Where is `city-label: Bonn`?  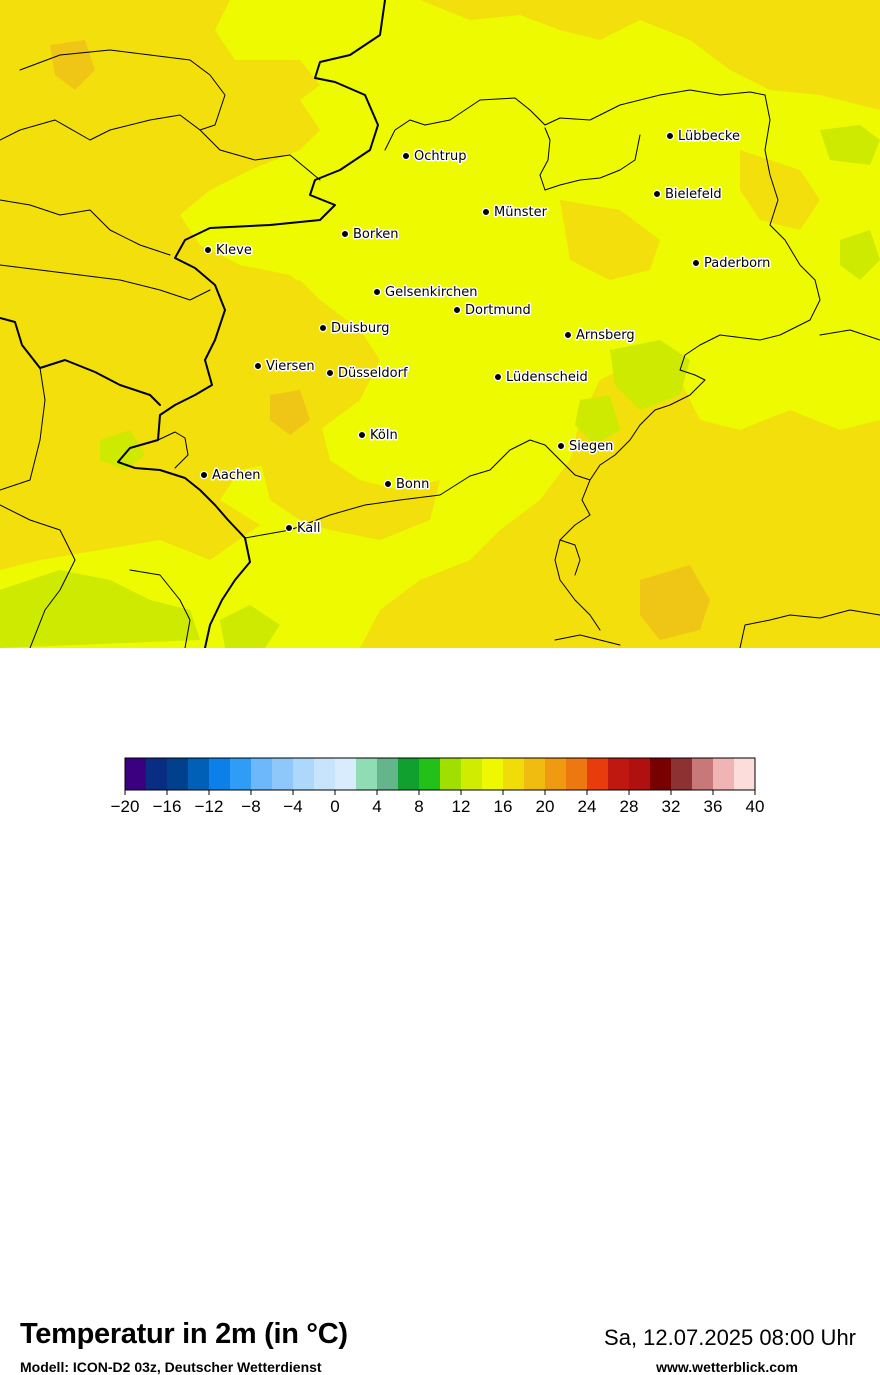 city-label: Bonn is located at coordinates (412, 484).